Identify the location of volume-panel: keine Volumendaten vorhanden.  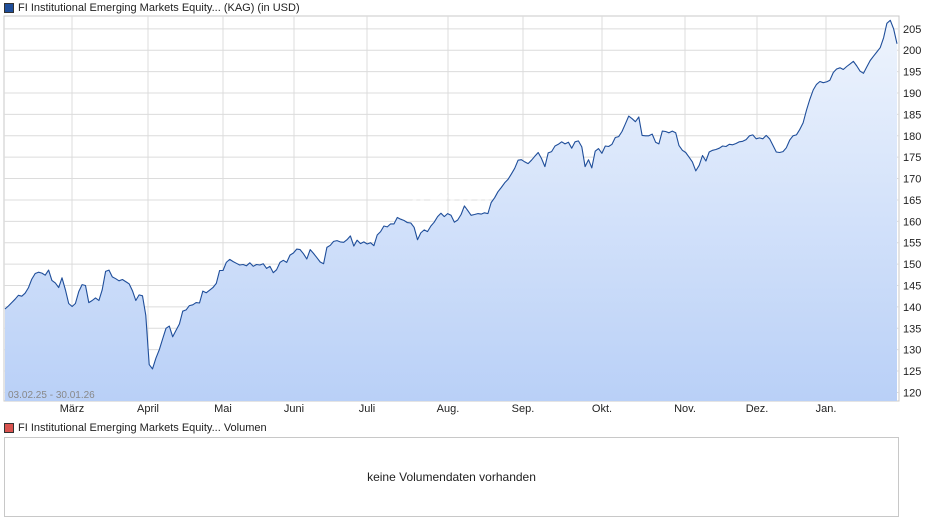
(451, 477).